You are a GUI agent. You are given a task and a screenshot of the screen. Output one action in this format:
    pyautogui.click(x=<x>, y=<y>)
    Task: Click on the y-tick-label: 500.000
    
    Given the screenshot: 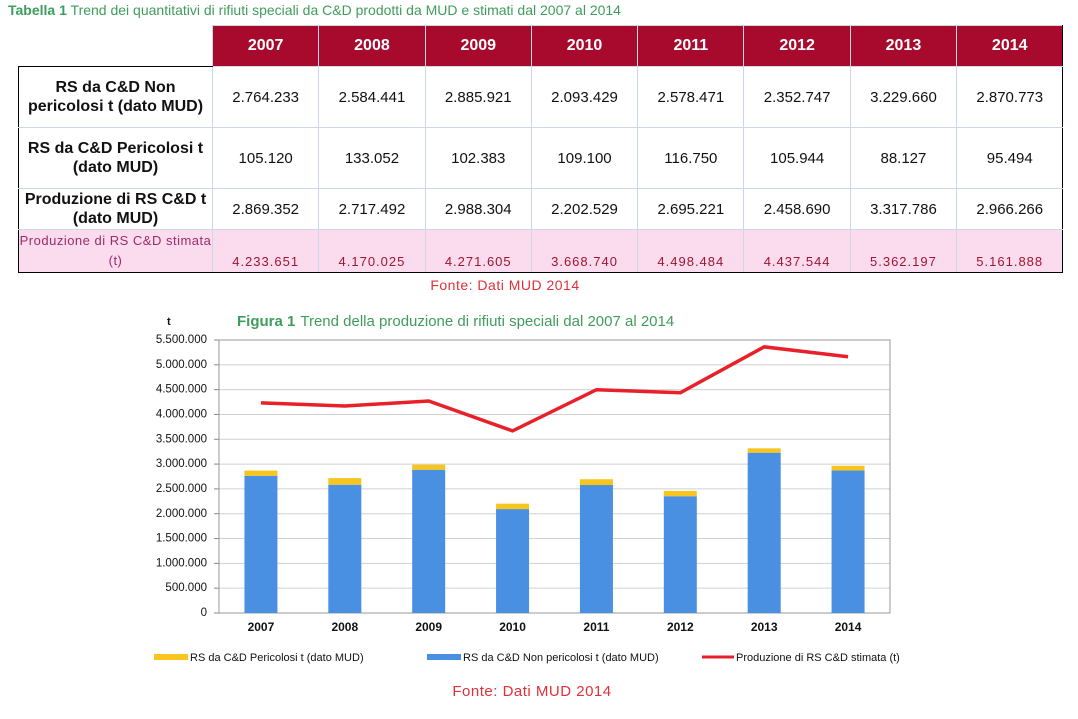 What is the action you would take?
    pyautogui.click(x=186, y=588)
    